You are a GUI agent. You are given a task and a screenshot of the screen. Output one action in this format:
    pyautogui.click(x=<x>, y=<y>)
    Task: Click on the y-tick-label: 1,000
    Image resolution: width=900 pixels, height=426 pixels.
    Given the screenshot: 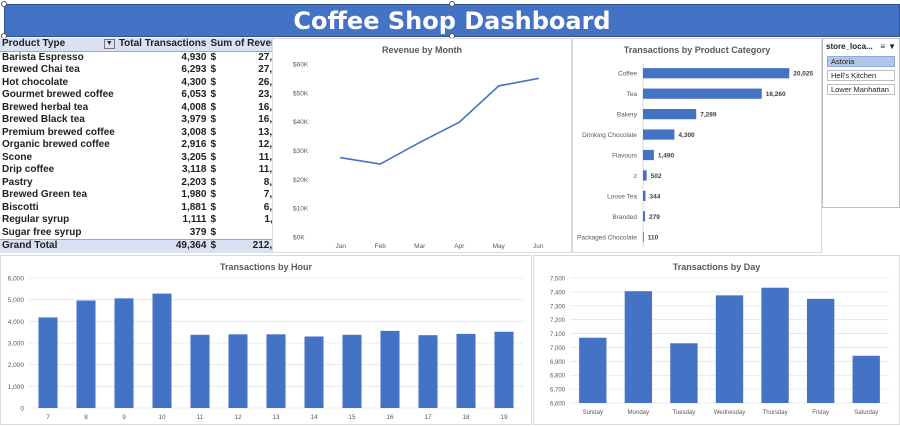 What is the action you would take?
    pyautogui.click(x=16, y=387)
    